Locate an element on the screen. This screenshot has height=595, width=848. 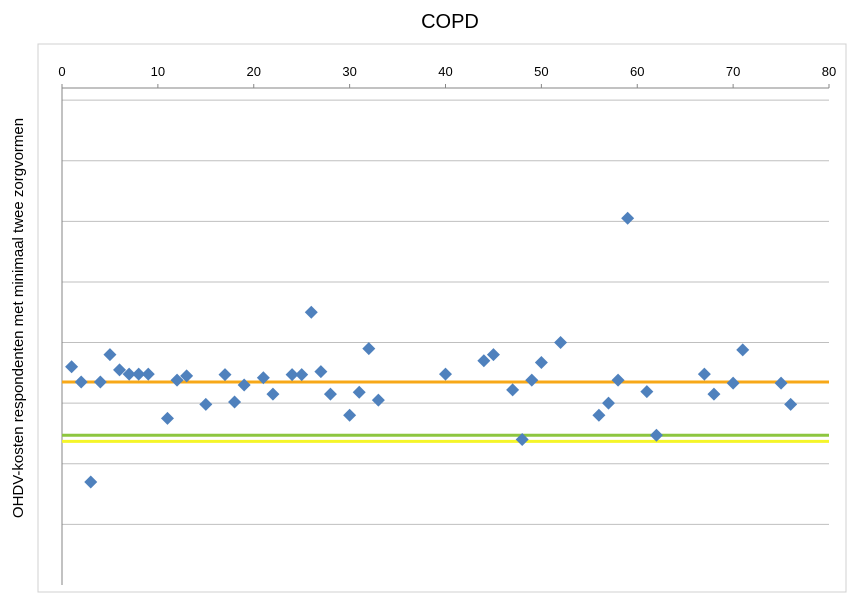
x-tick-label: 70 is located at coordinates (733, 71).